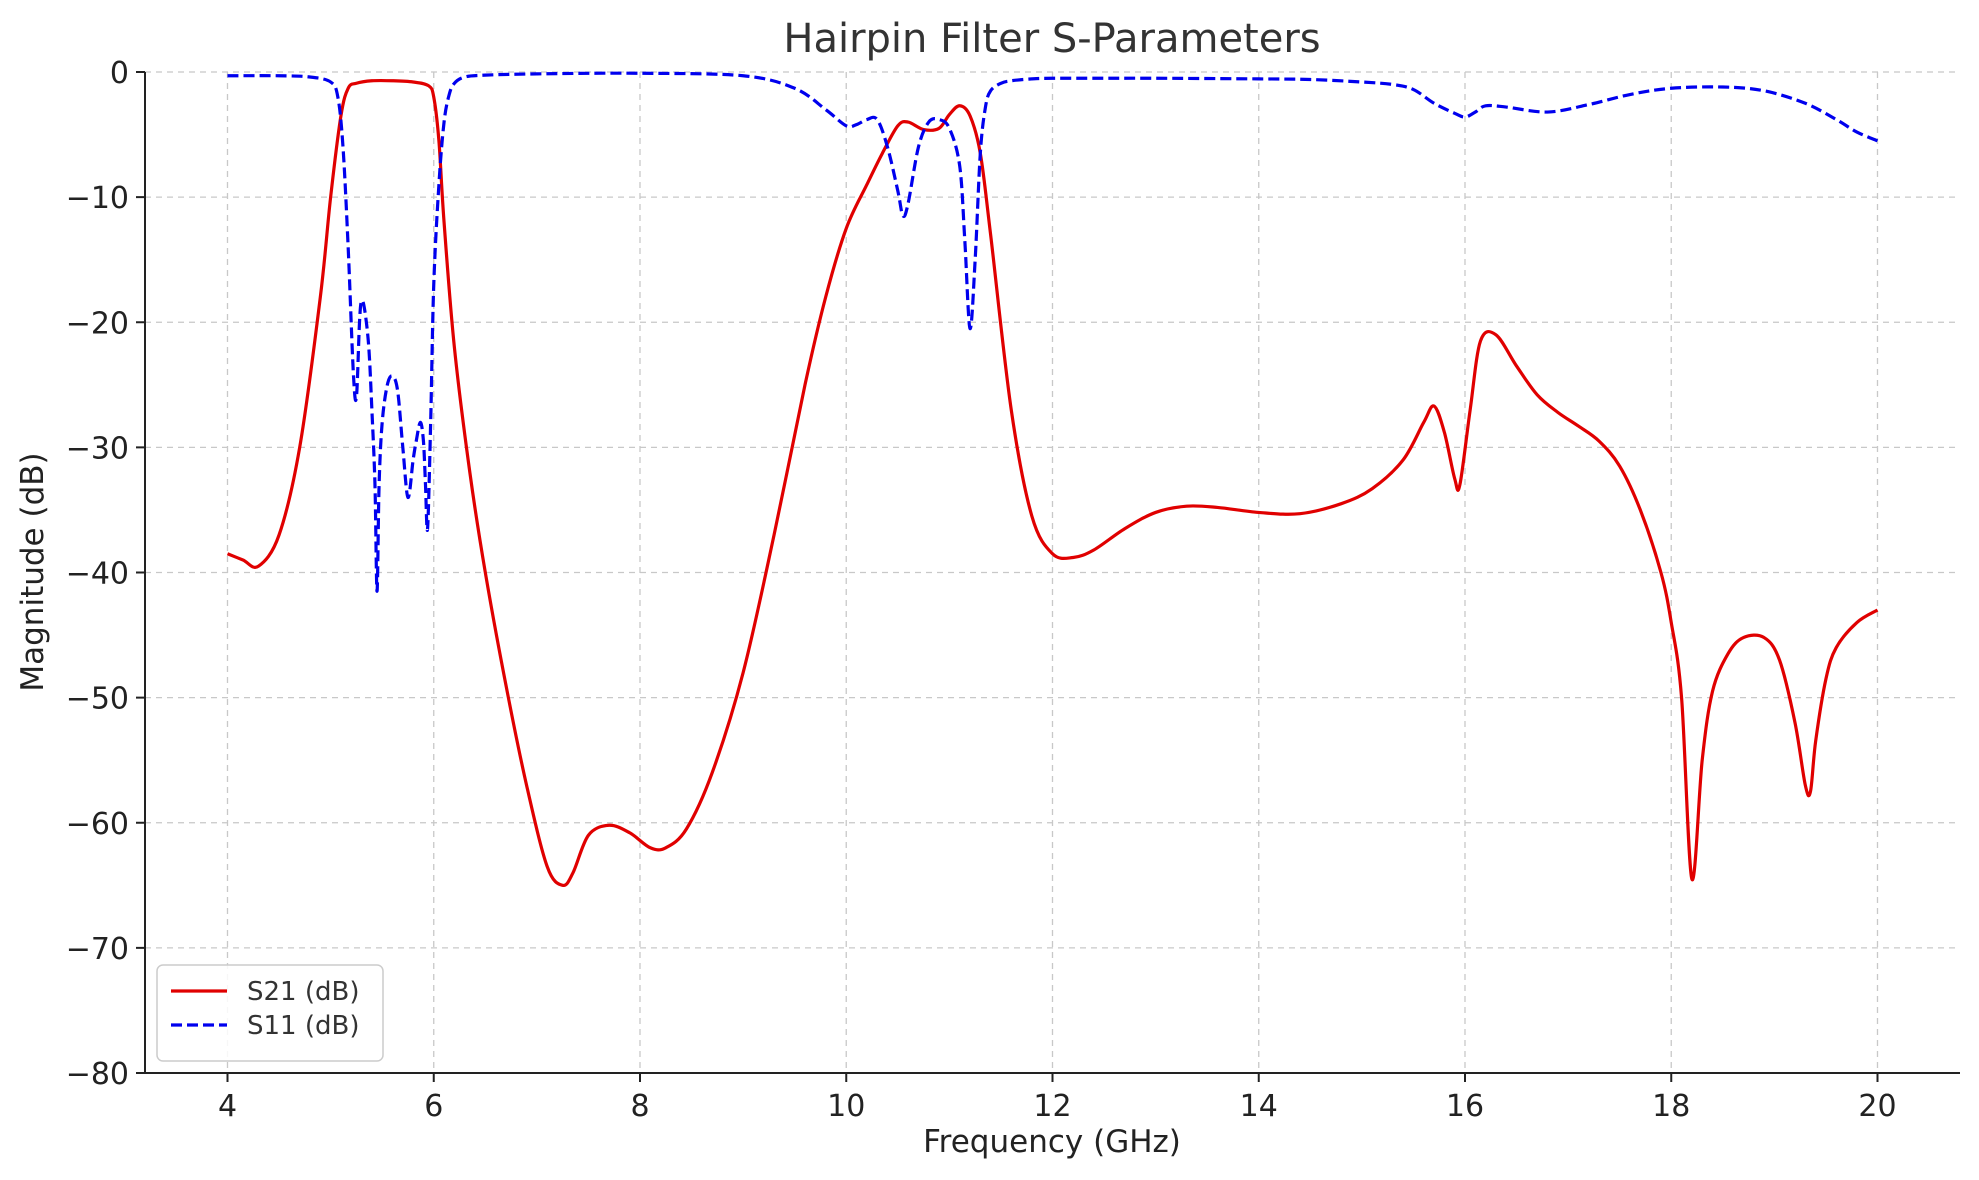  I want to click on x-tick-label: 4, so click(227, 1106).